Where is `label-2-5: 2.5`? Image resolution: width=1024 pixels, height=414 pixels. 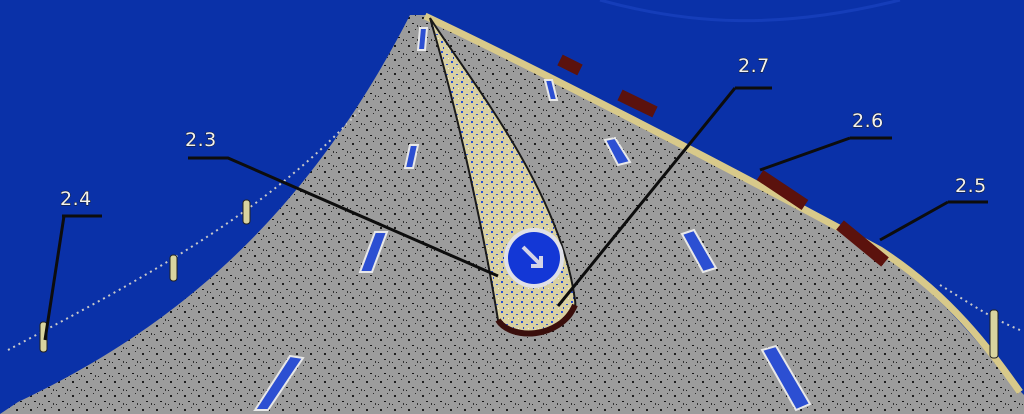
label-2-5: 2.5 is located at coordinates (971, 186).